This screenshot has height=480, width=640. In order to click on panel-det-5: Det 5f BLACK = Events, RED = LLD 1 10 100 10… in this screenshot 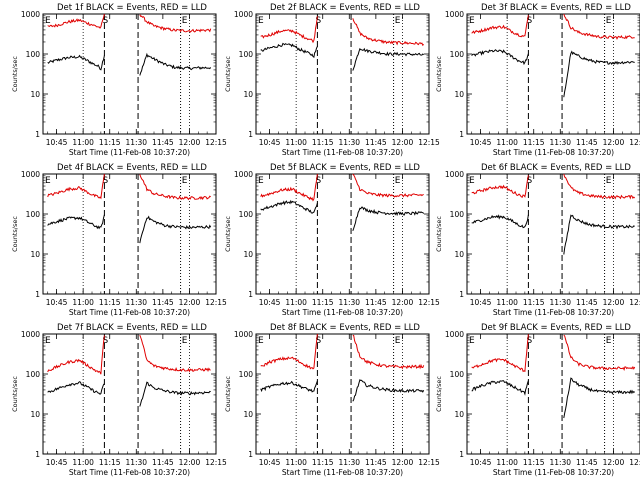, I will do `click(332, 240)`.